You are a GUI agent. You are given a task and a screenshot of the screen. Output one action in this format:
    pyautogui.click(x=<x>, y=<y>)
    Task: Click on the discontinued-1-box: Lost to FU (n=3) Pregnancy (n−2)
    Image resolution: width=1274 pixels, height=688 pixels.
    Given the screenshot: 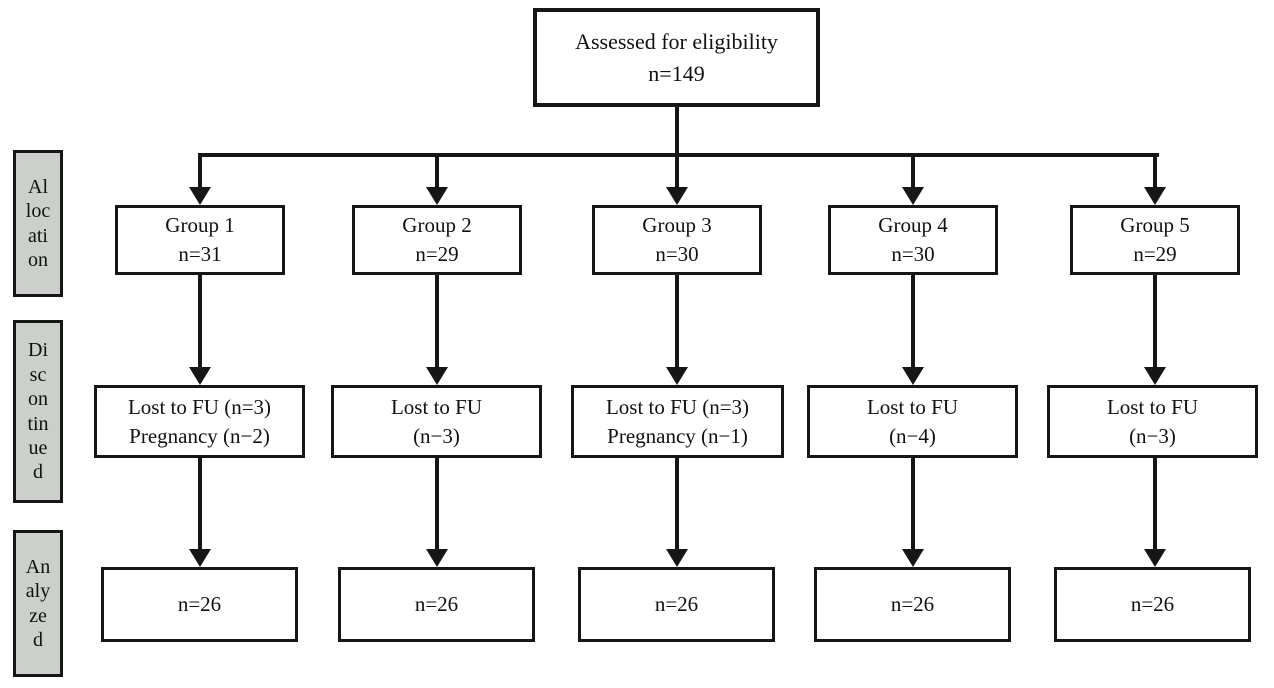 What is the action you would take?
    pyautogui.click(x=199, y=421)
    